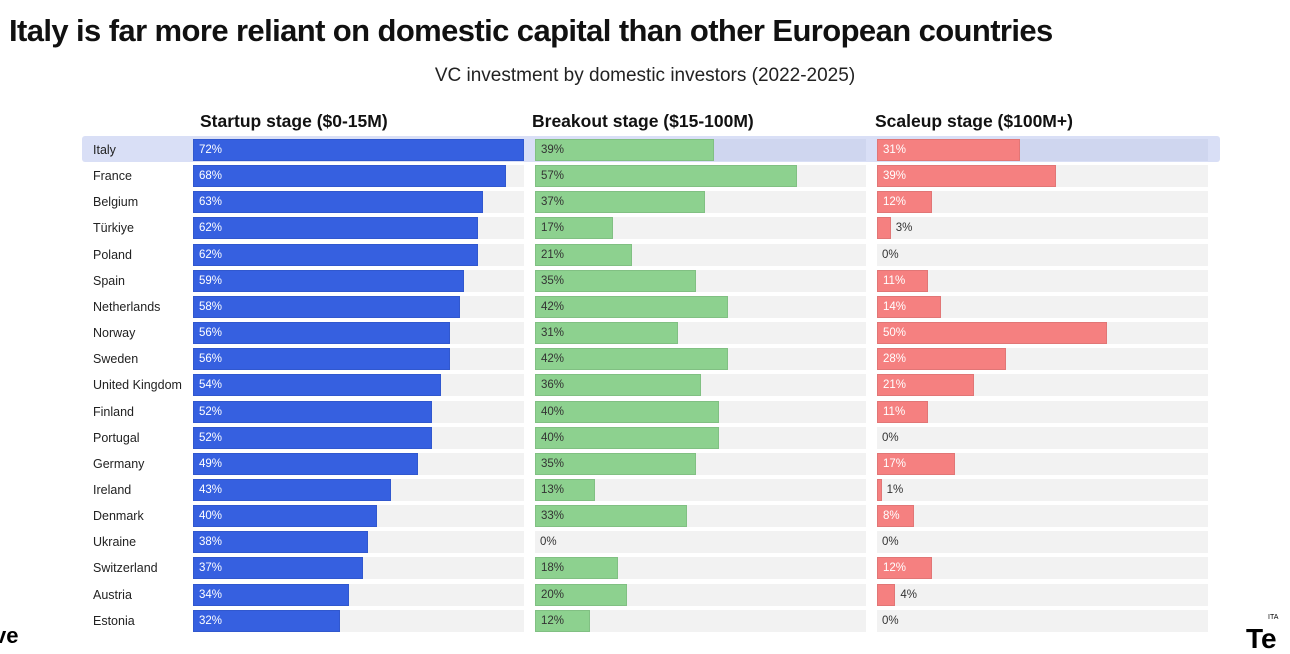 This screenshot has height=654, width=1290. I want to click on logo-right: Te, so click(1261, 638).